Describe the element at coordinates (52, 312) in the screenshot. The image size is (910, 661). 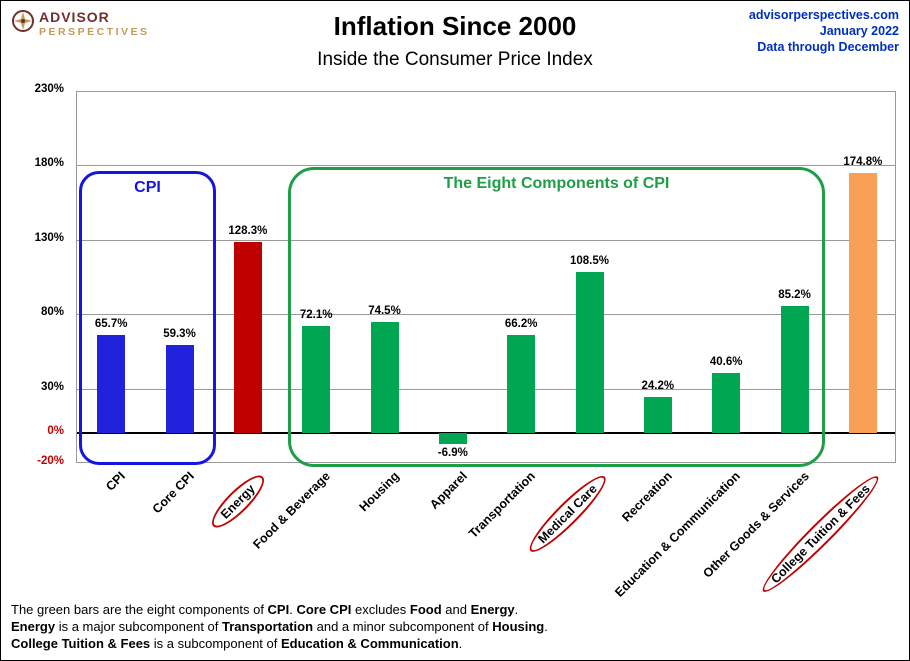
I see `y-tick-label-80: 80%` at that location.